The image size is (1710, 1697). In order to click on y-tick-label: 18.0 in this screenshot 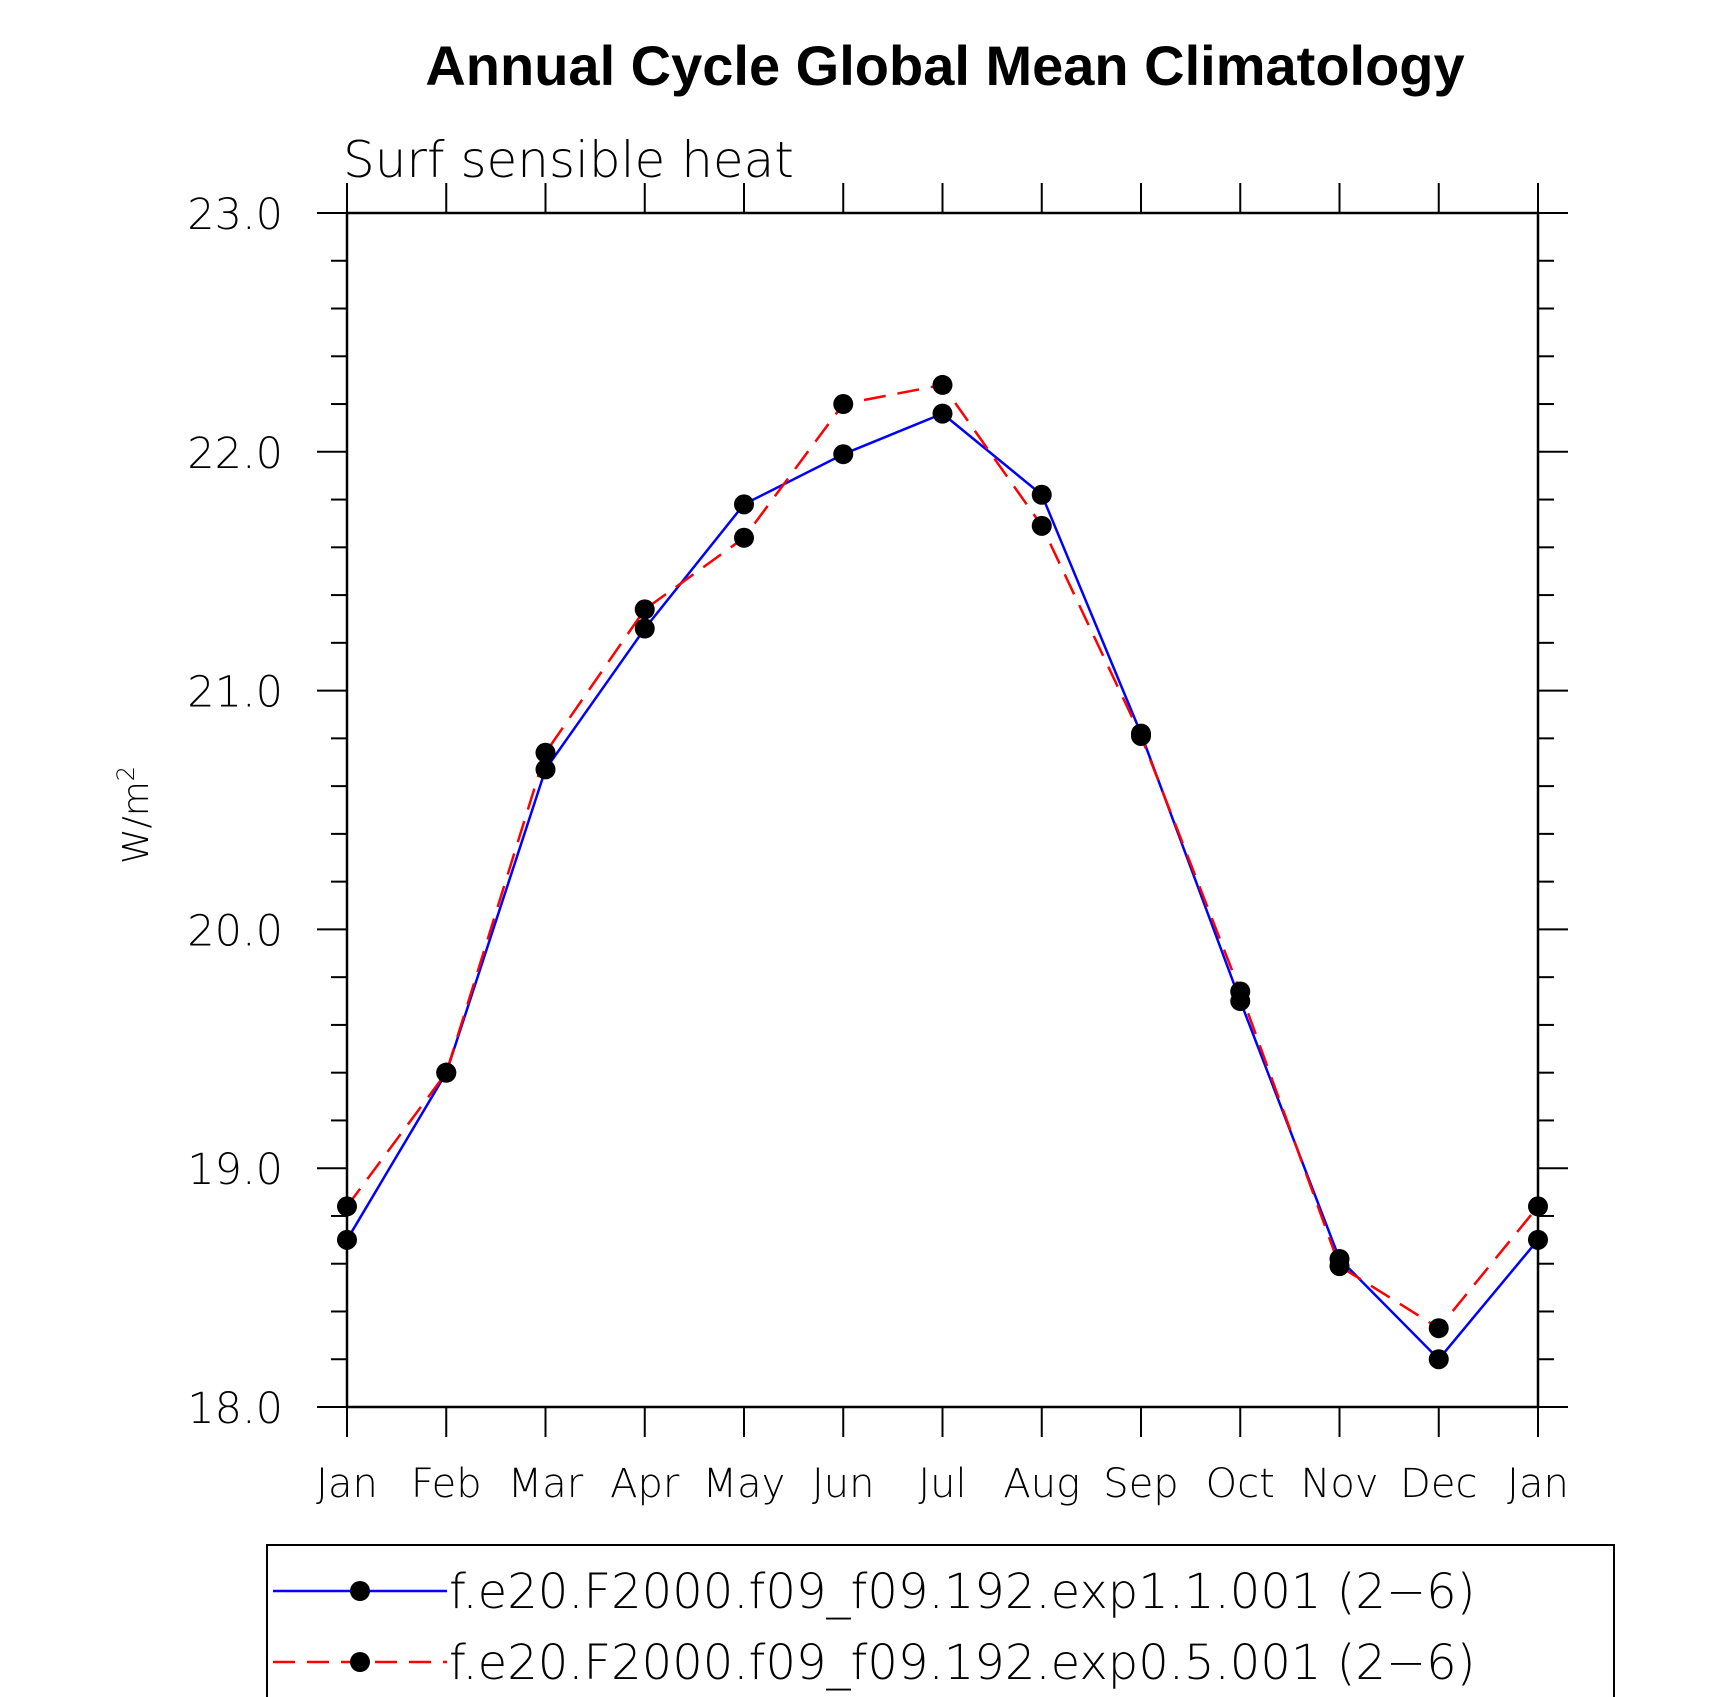, I will do `click(235, 1409)`.